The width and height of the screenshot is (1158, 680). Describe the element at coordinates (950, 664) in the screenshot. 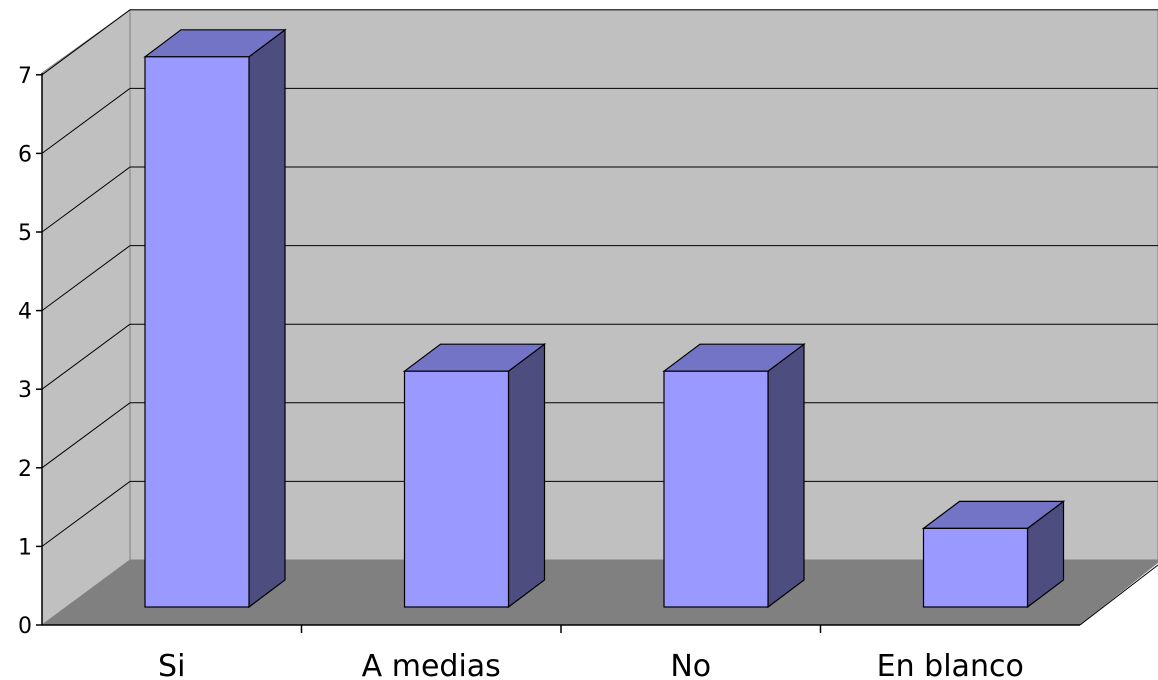

I see `x-tick-label: En blanco` at that location.